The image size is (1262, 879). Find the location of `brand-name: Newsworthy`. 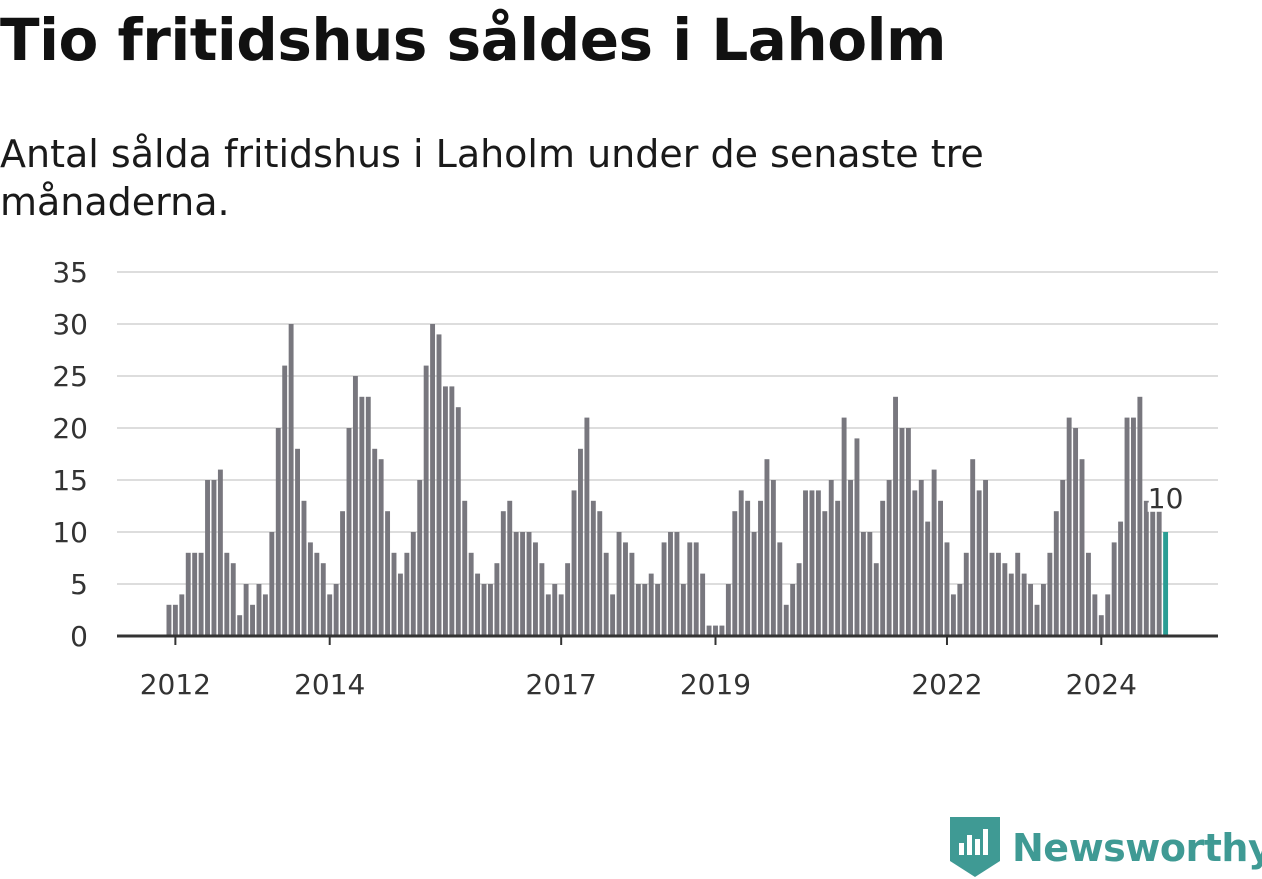

brand-name: Newsworthy is located at coordinates (1137, 848).